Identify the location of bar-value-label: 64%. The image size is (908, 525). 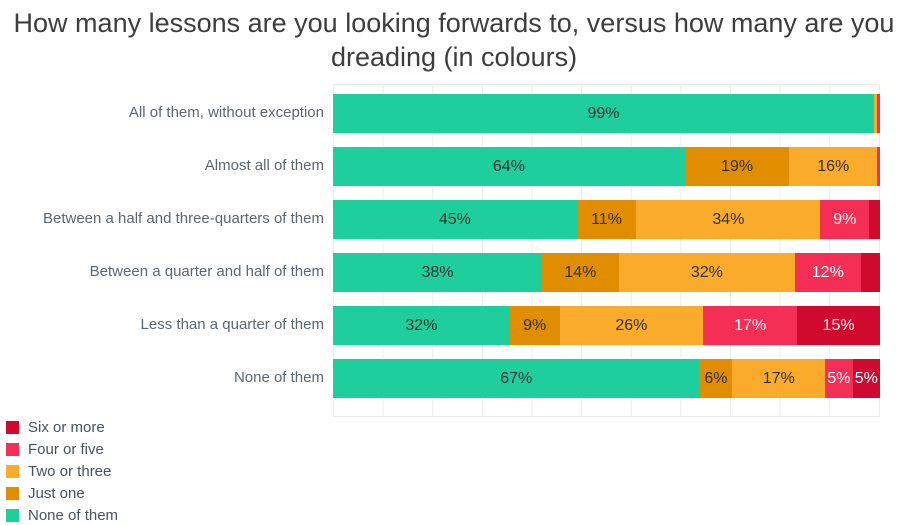
(508, 166).